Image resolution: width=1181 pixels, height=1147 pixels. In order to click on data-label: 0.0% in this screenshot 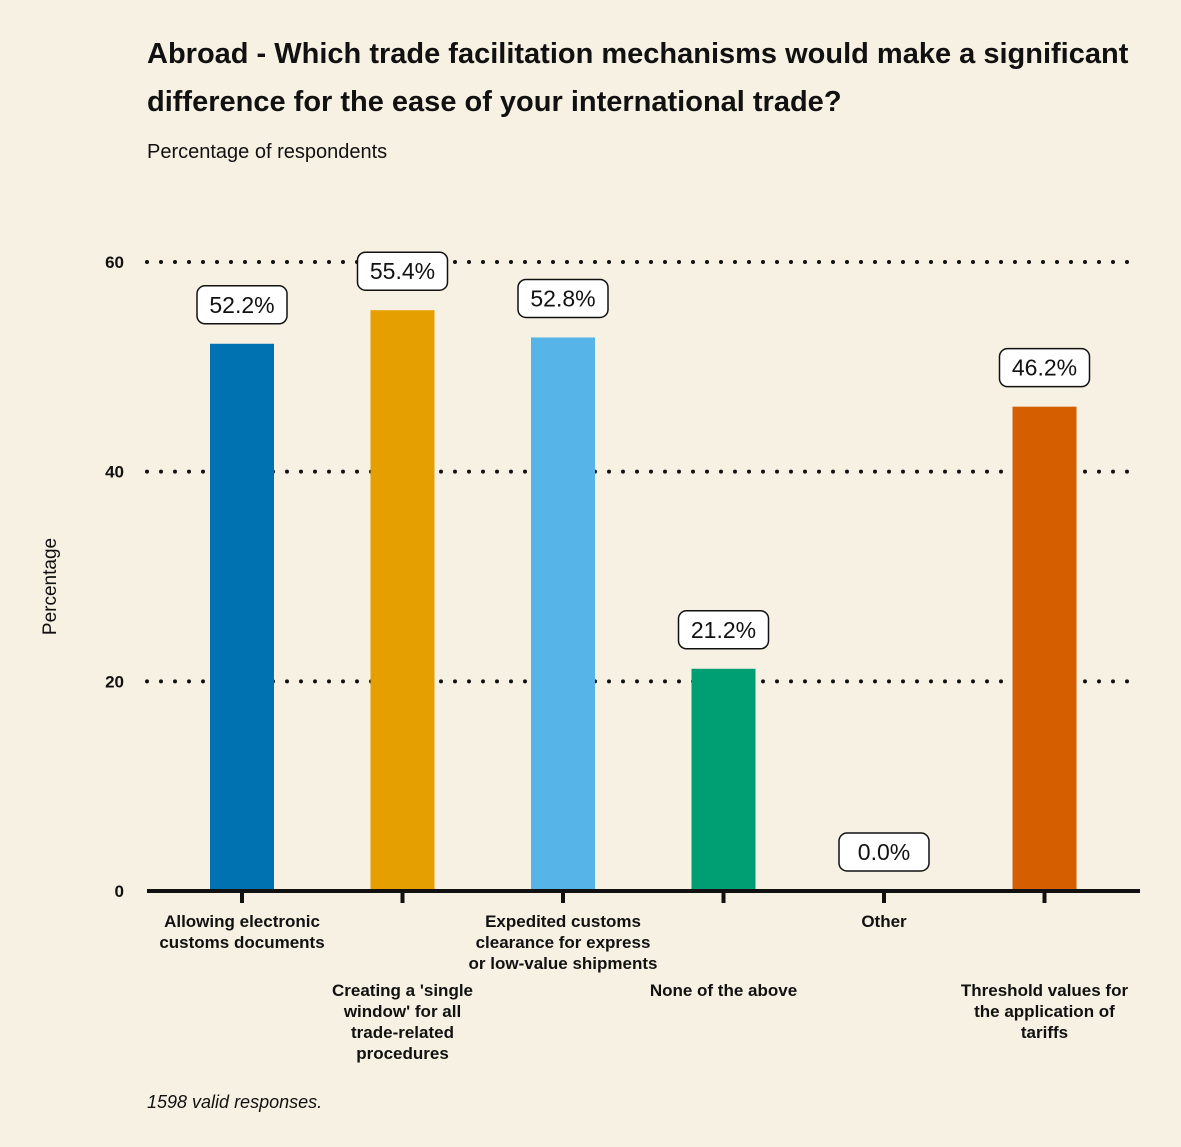, I will do `click(884, 852)`.